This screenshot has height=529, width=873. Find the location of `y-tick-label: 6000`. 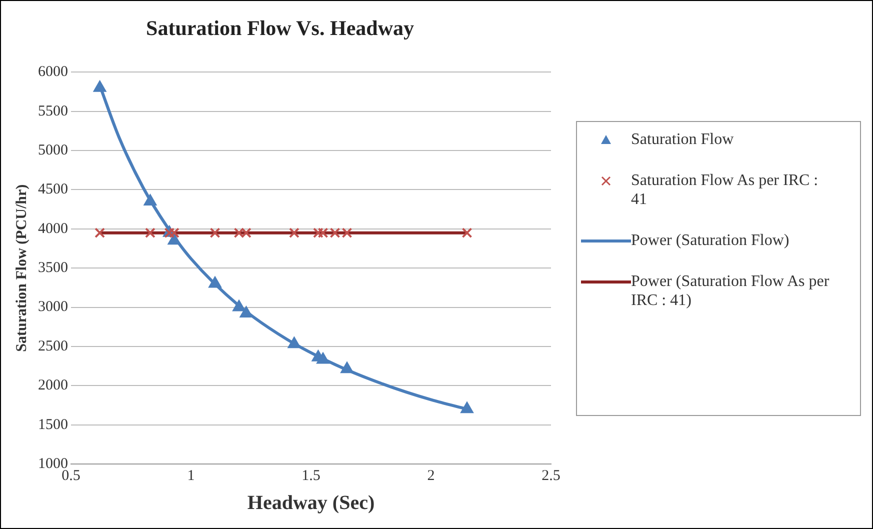

y-tick-label: 6000 is located at coordinates (53, 72).